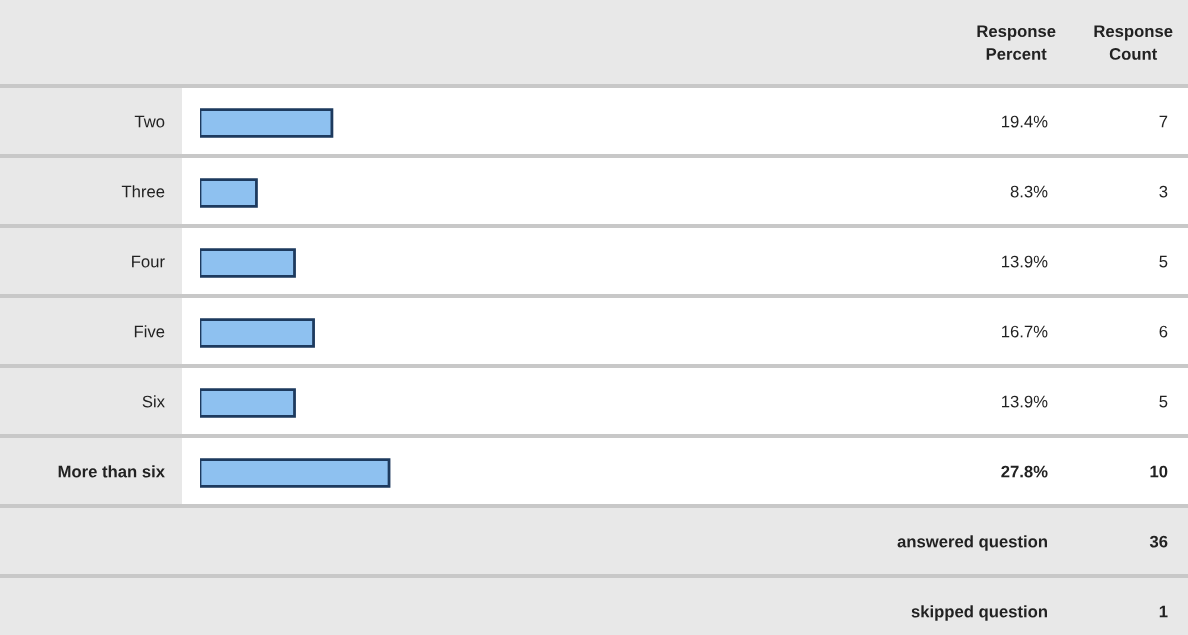 Image resolution: width=1188 pixels, height=635 pixels. What do you see at coordinates (1158, 541) in the screenshot?
I see `text: 36` at bounding box center [1158, 541].